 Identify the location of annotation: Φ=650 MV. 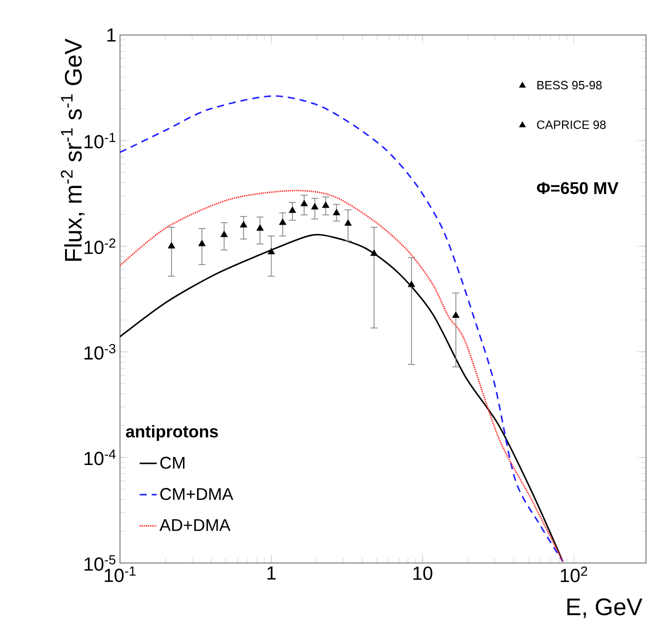
(577, 188).